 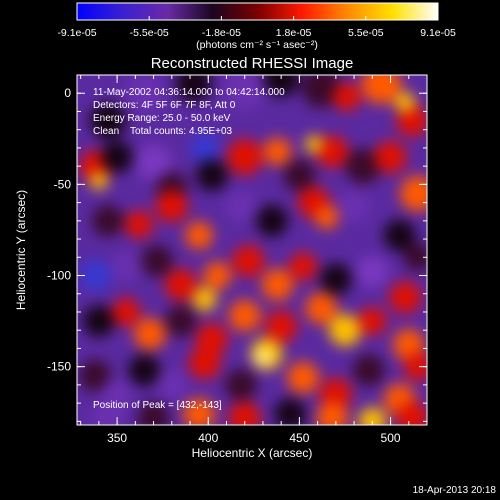 I want to click on y-axis-label: Heliocentric Y (arcsec), so click(x=21, y=250).